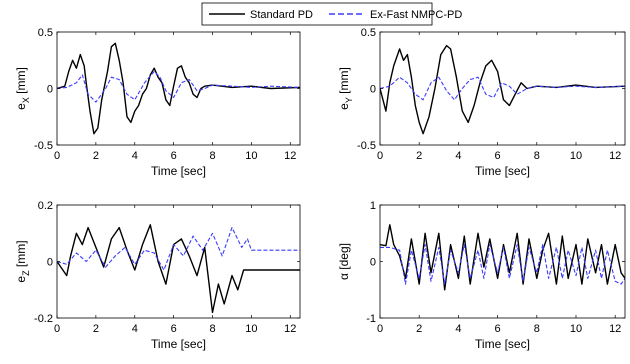  Describe the element at coordinates (344, 258) in the screenshot. I see `y-axis-label-unit: [deg]` at that location.